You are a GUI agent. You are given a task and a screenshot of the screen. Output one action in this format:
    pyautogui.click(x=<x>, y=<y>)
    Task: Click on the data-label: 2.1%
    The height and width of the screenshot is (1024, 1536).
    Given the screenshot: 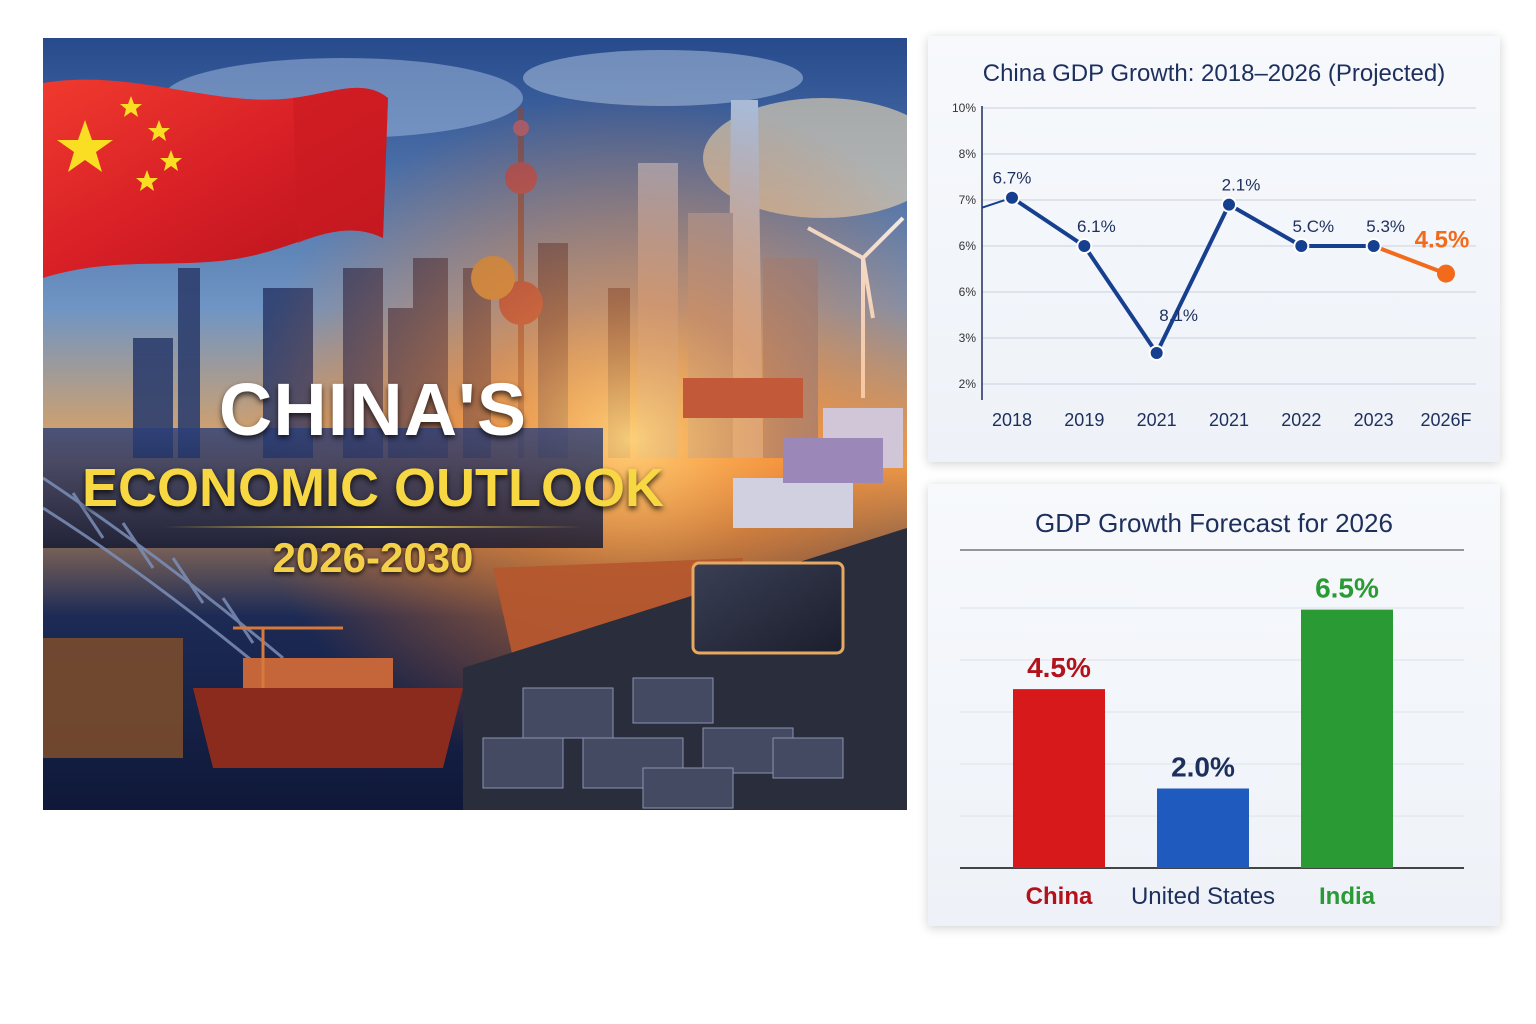 What is the action you would take?
    pyautogui.click(x=1241, y=185)
    